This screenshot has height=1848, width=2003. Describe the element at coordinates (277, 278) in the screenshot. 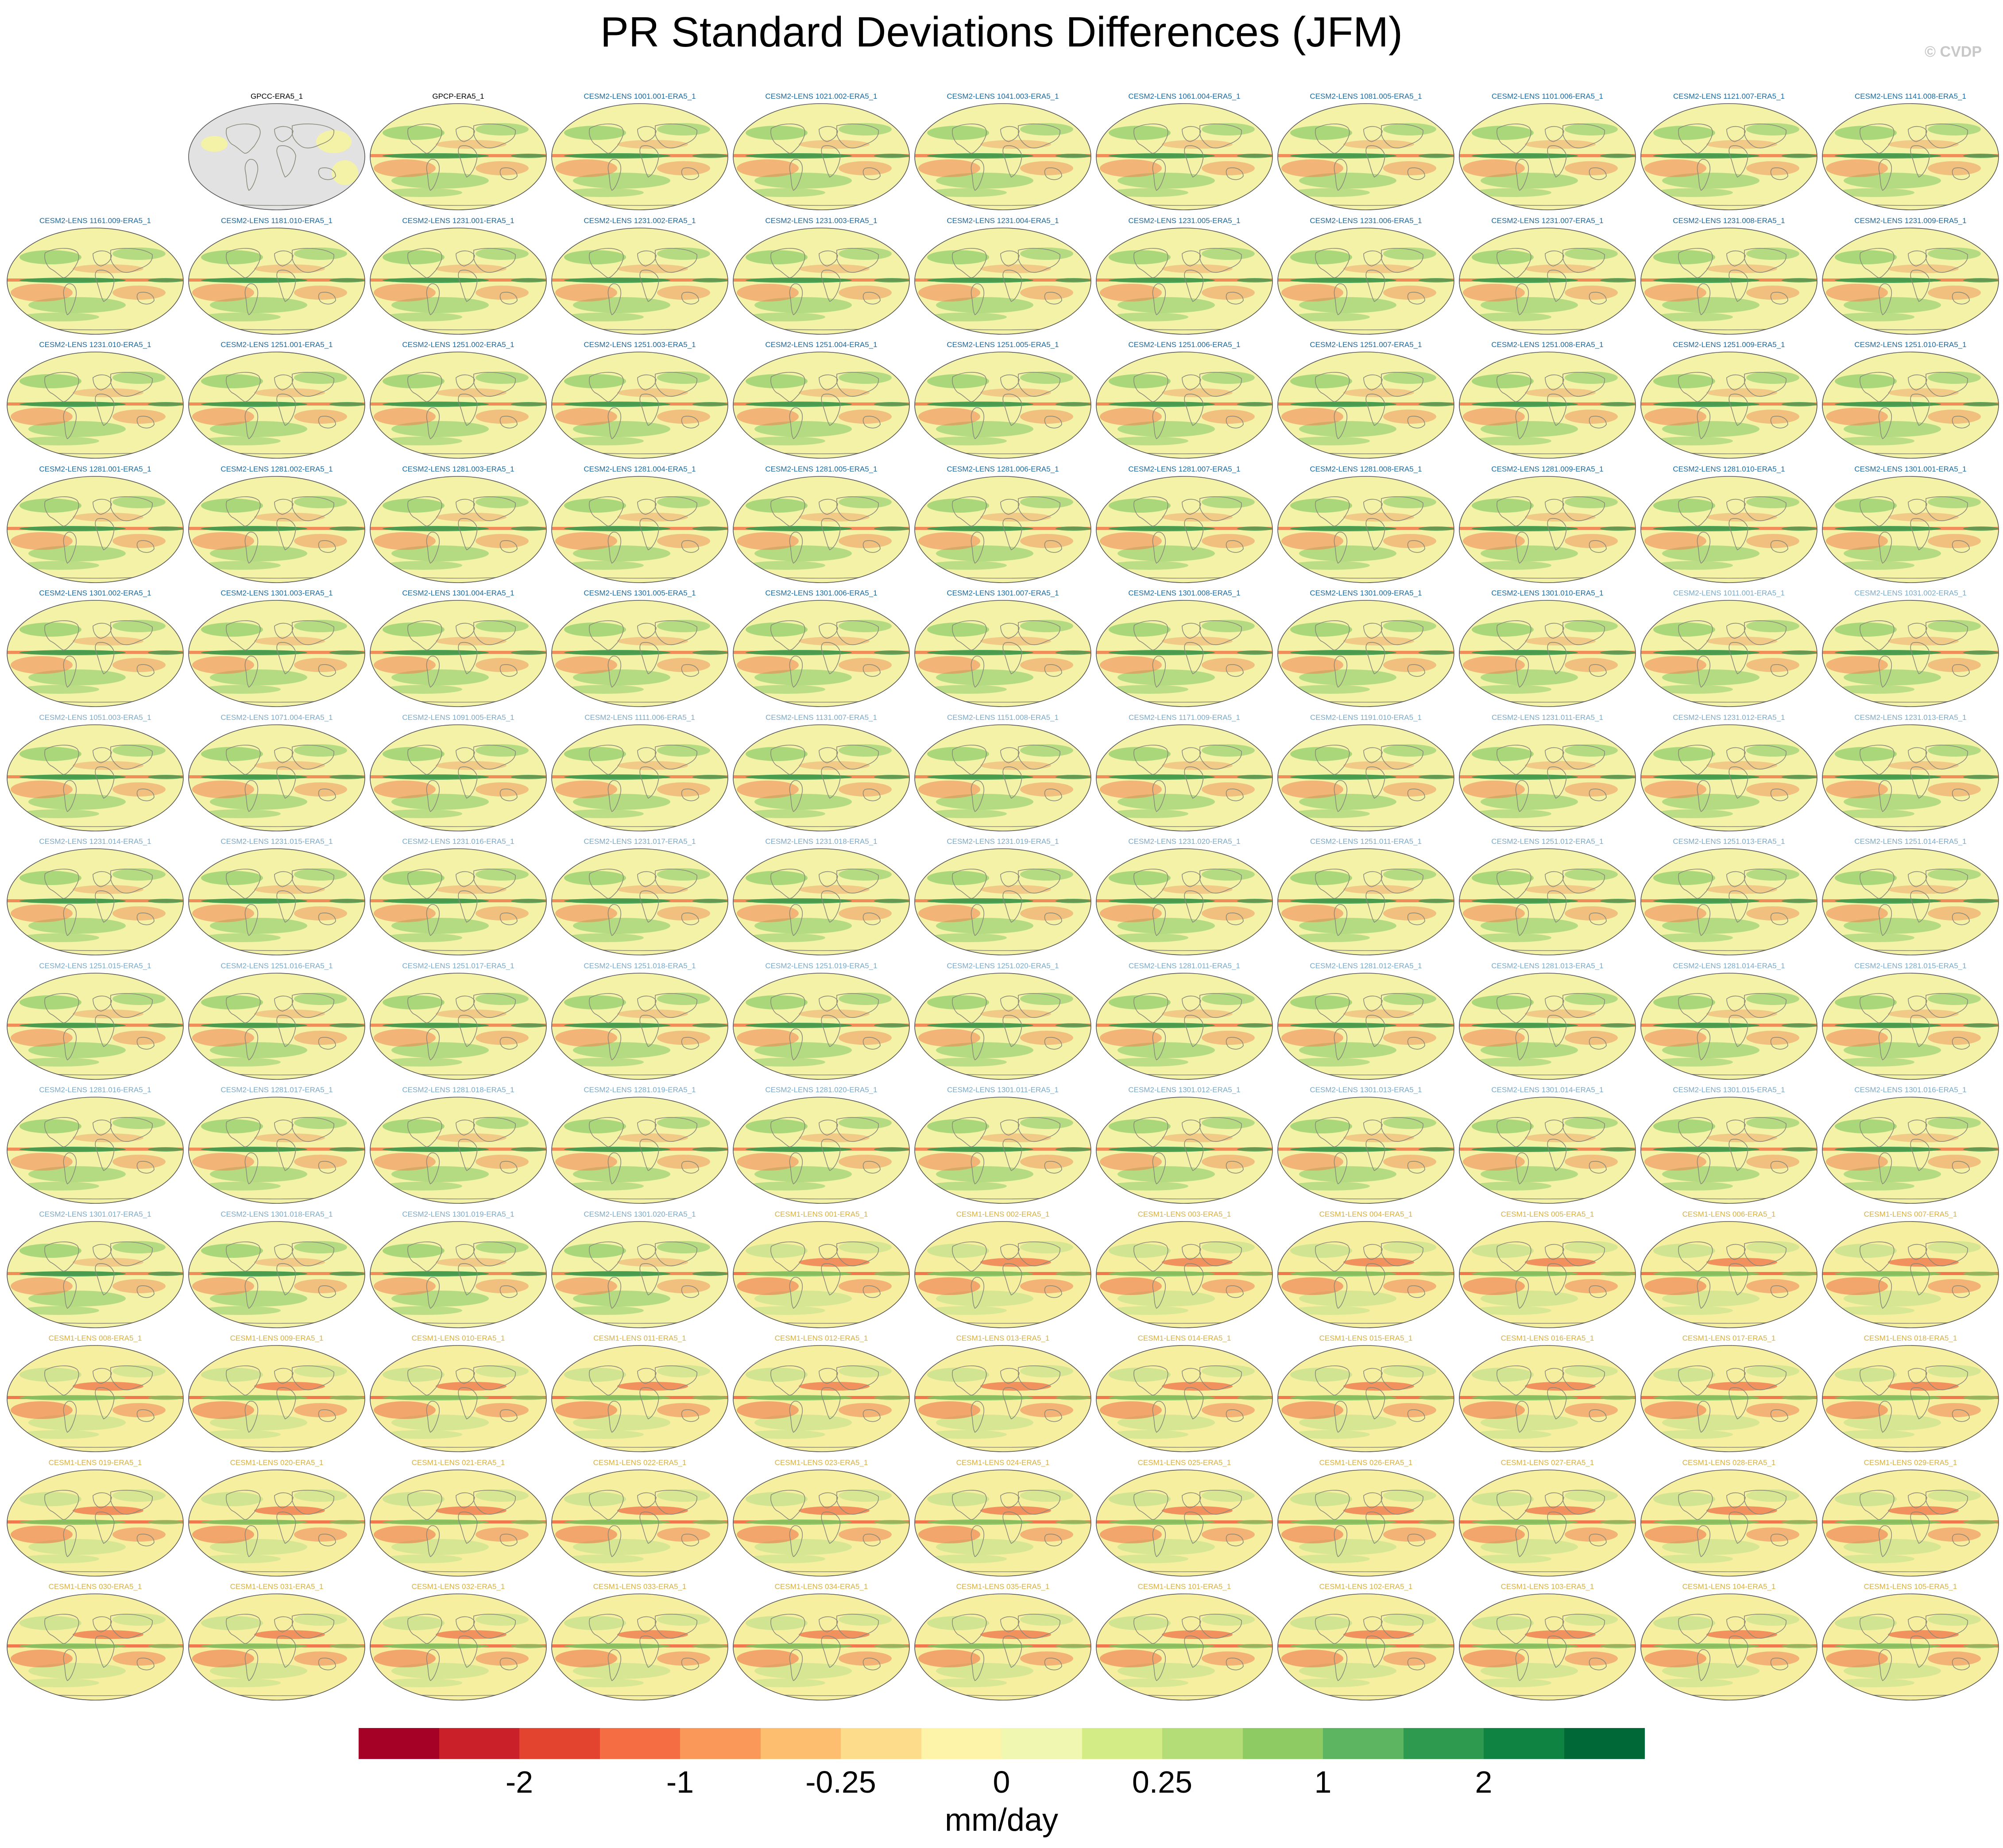

I see `map-panel: CESM2-LENS 1181.010-ERA5_1` at that location.